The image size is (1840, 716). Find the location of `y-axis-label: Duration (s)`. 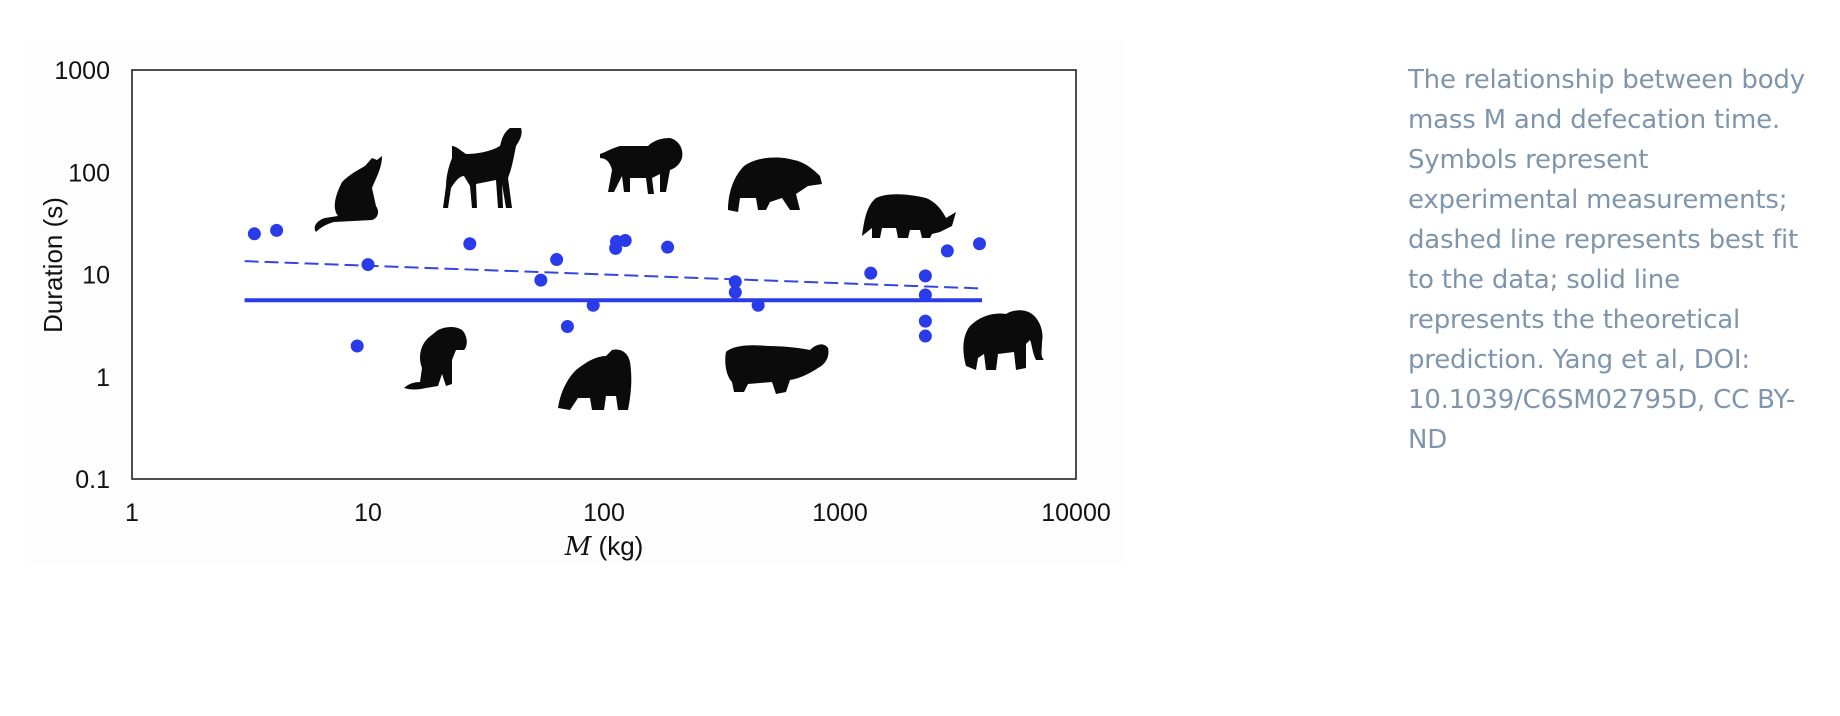

y-axis-label: Duration (s) is located at coordinates (53, 265).